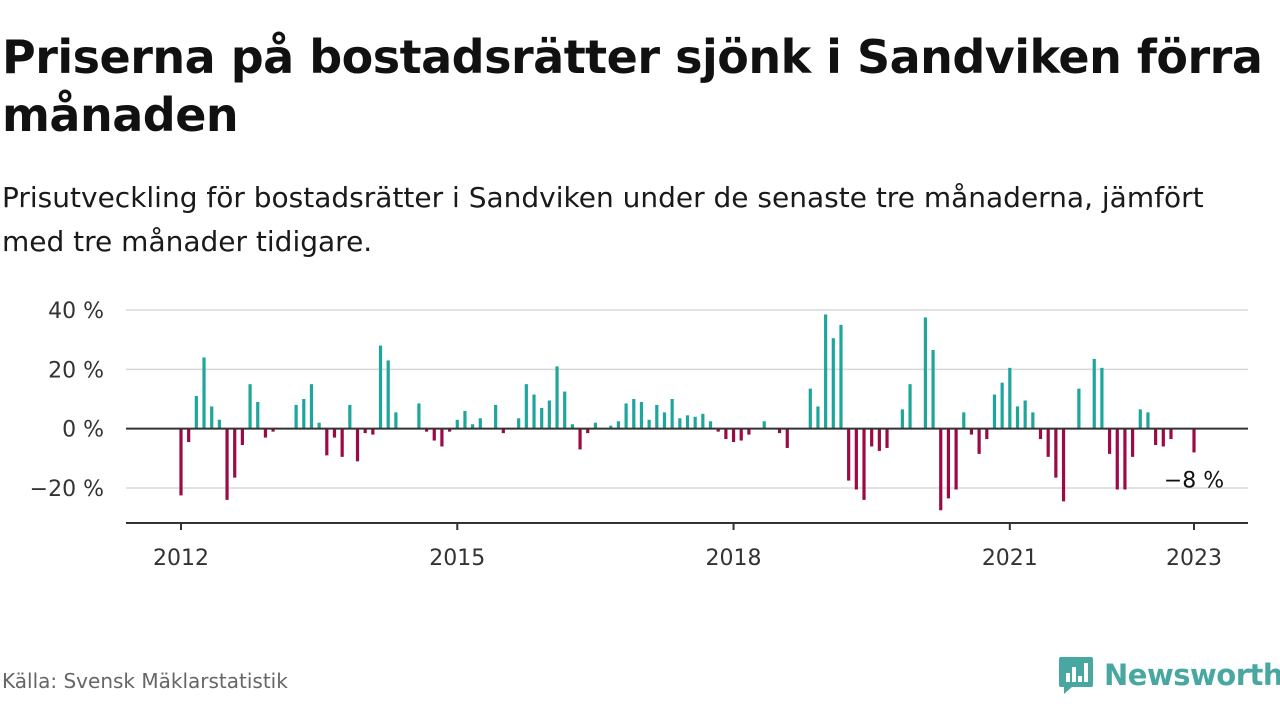  What do you see at coordinates (1194, 558) in the screenshot?
I see `x-tick-label: 2023` at bounding box center [1194, 558].